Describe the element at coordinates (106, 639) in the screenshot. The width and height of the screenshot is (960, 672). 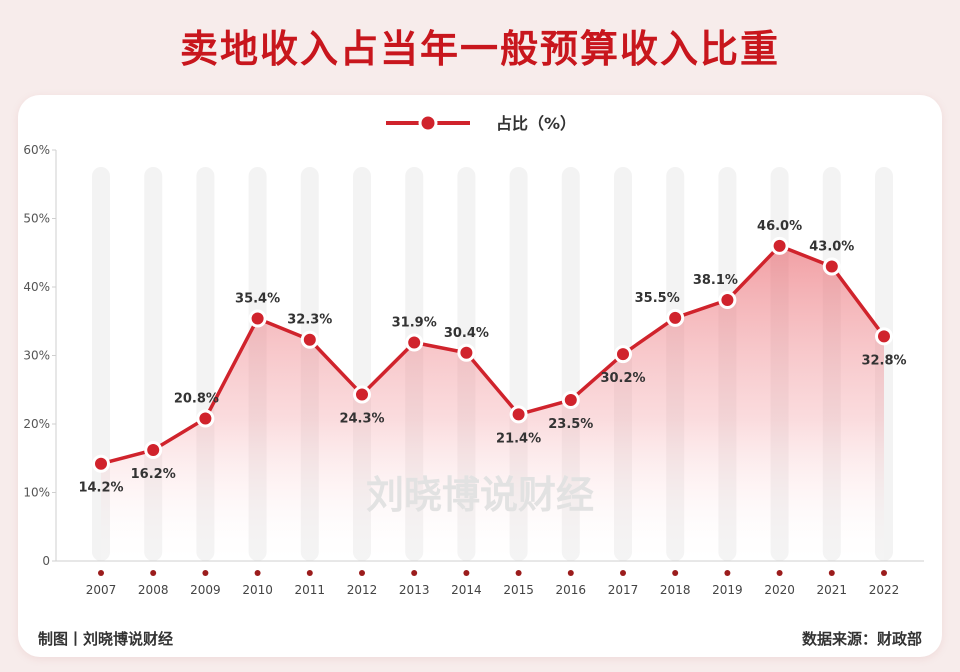
I see `footer-credit: 制图丨刘晓博说财经` at that location.